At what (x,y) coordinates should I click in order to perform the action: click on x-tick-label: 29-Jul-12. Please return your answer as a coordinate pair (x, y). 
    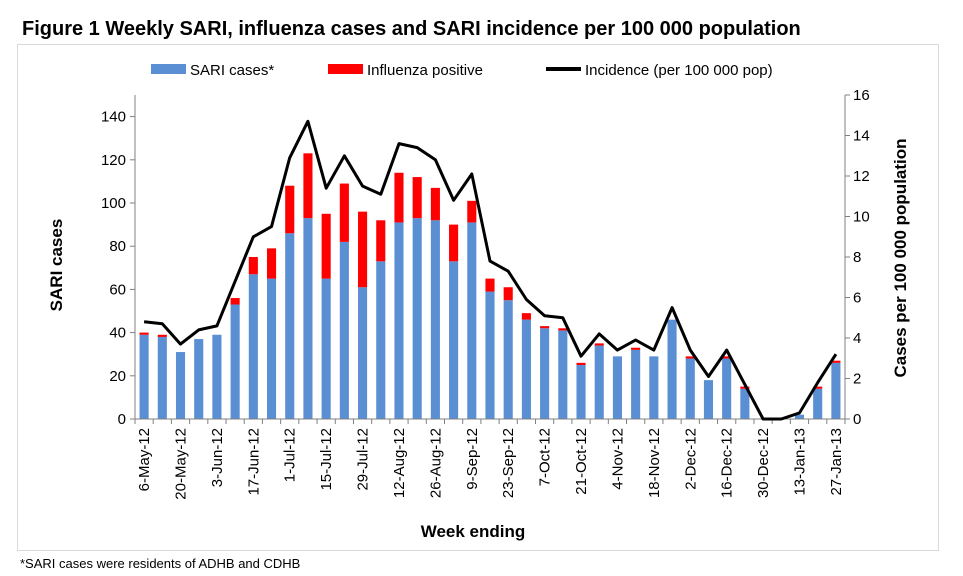
    Looking at the image, I should click on (363, 459).